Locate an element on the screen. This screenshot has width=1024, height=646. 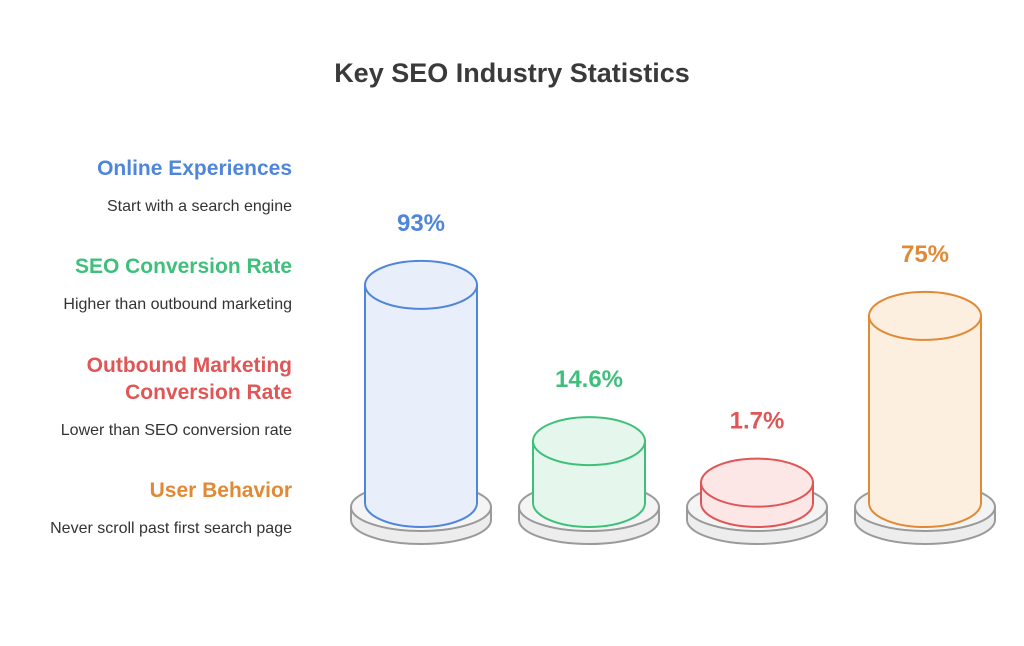
bar-3: 1.7% is located at coordinates (757, 476).